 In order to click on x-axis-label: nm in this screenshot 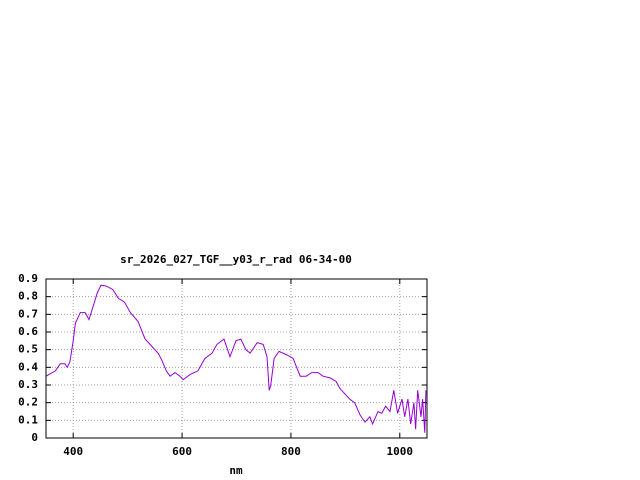, I will do `click(236, 470)`.